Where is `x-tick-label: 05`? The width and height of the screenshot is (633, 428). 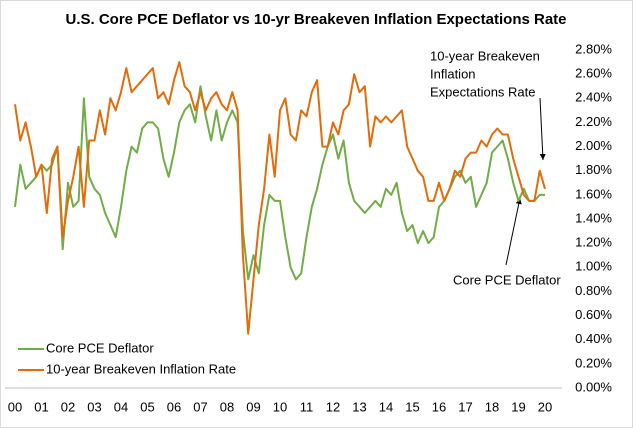
x-tick-label: 05 is located at coordinates (147, 406).